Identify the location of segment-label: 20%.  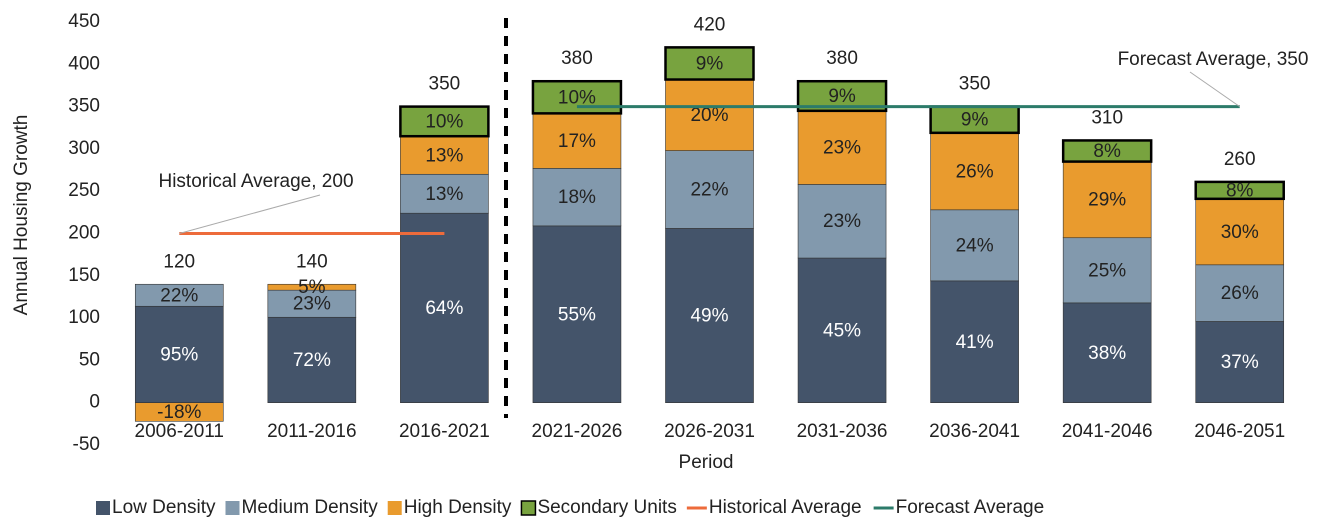
(709, 115).